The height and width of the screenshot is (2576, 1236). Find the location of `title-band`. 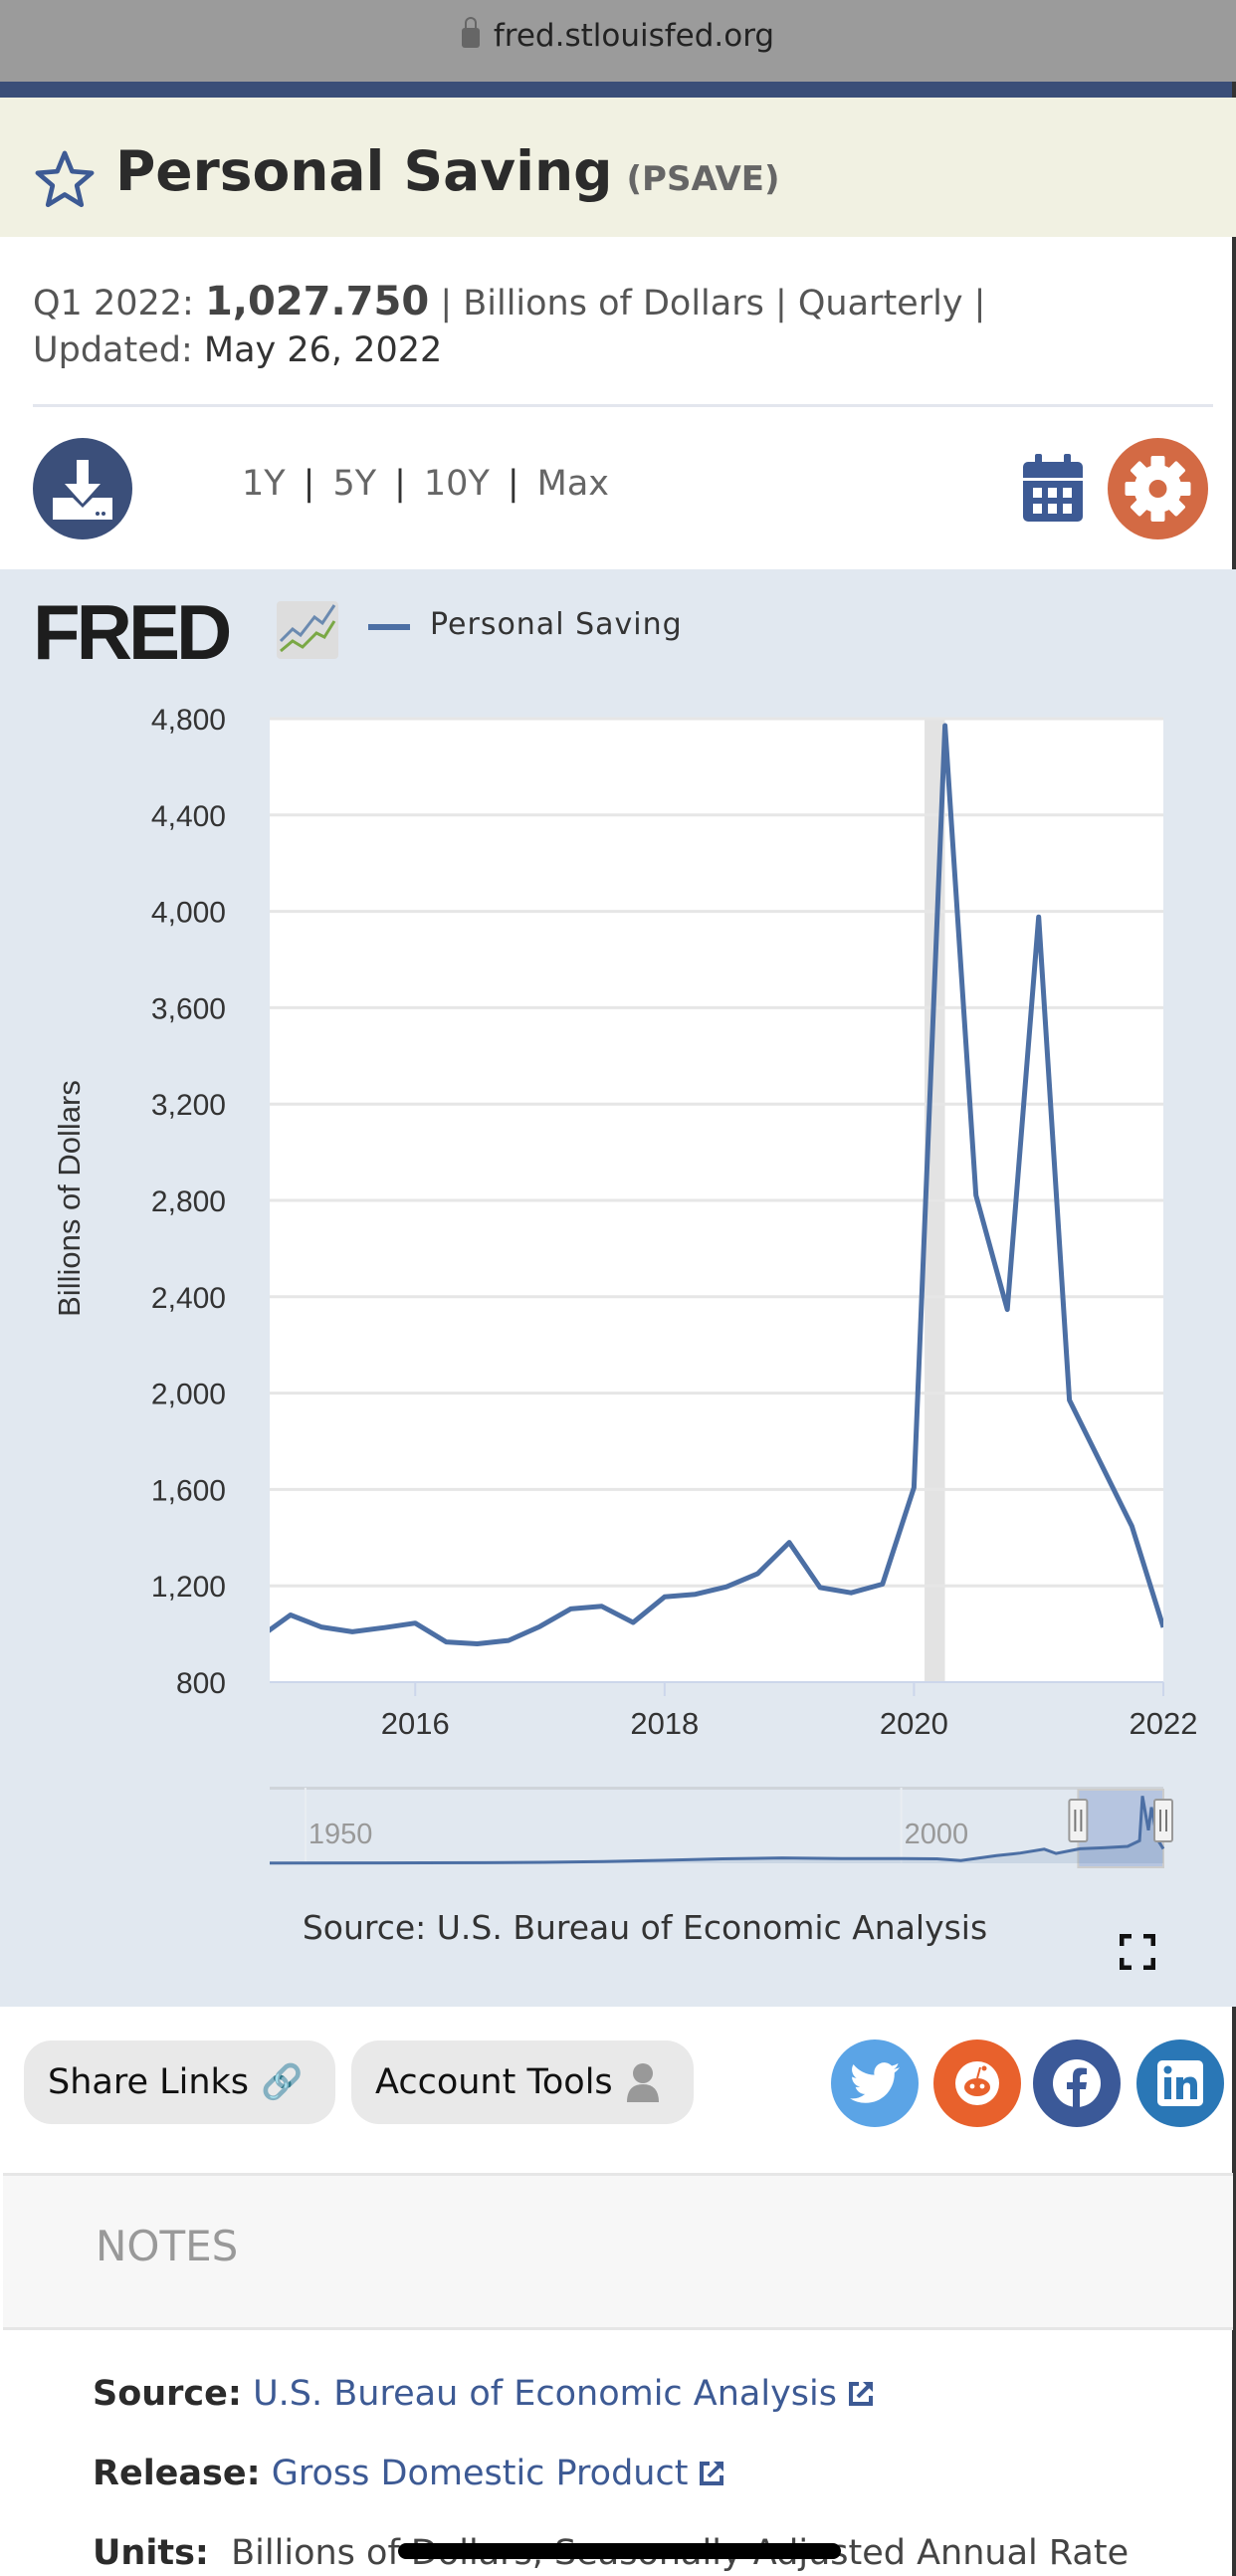

title-band is located at coordinates (618, 167).